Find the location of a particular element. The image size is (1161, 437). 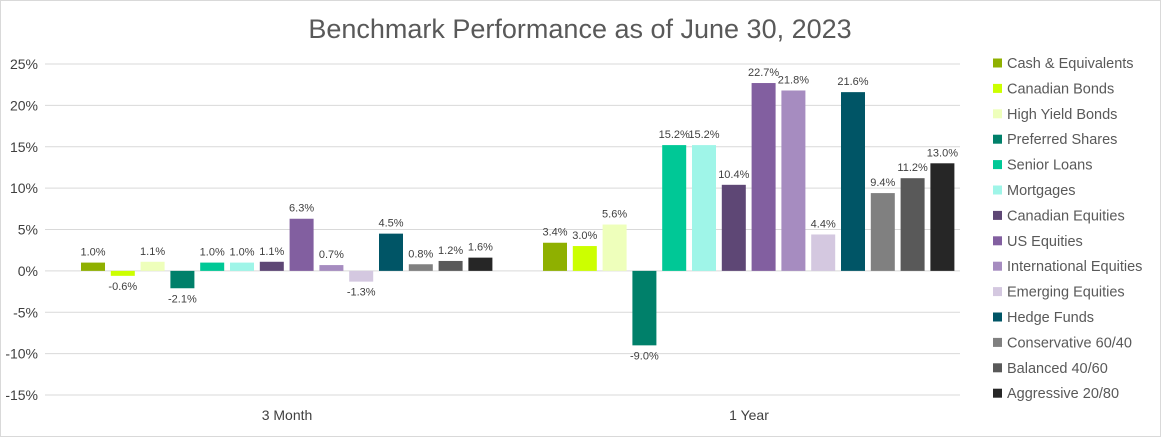

data-label: 4.5% is located at coordinates (390, 224).